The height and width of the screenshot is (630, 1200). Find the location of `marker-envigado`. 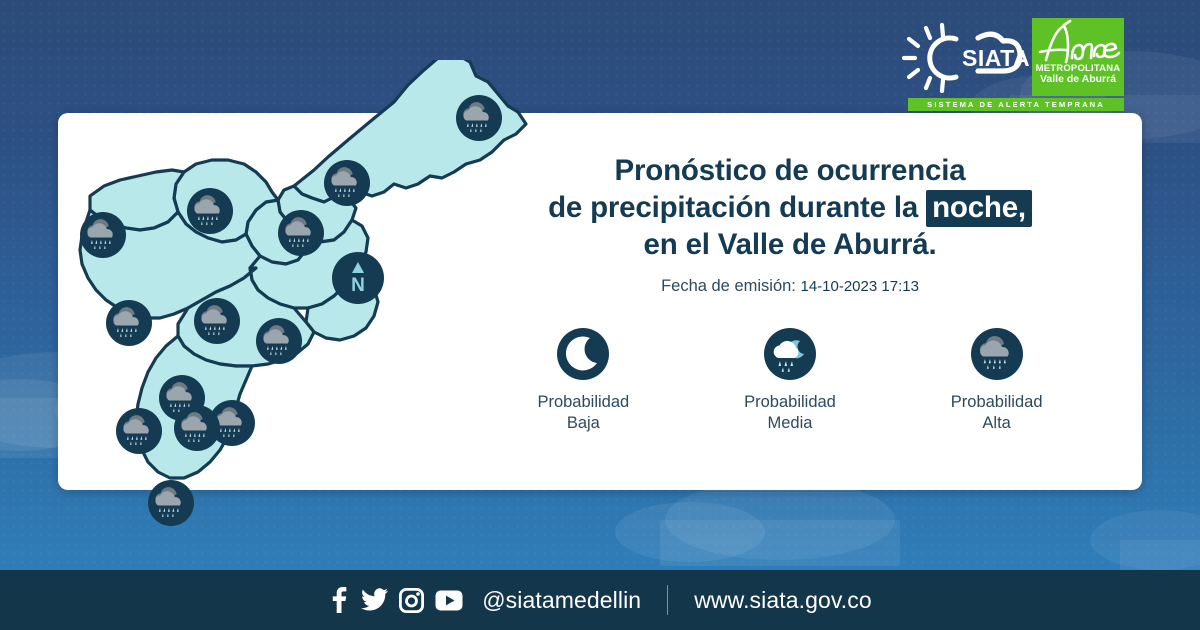

marker-envigado is located at coordinates (279, 341).